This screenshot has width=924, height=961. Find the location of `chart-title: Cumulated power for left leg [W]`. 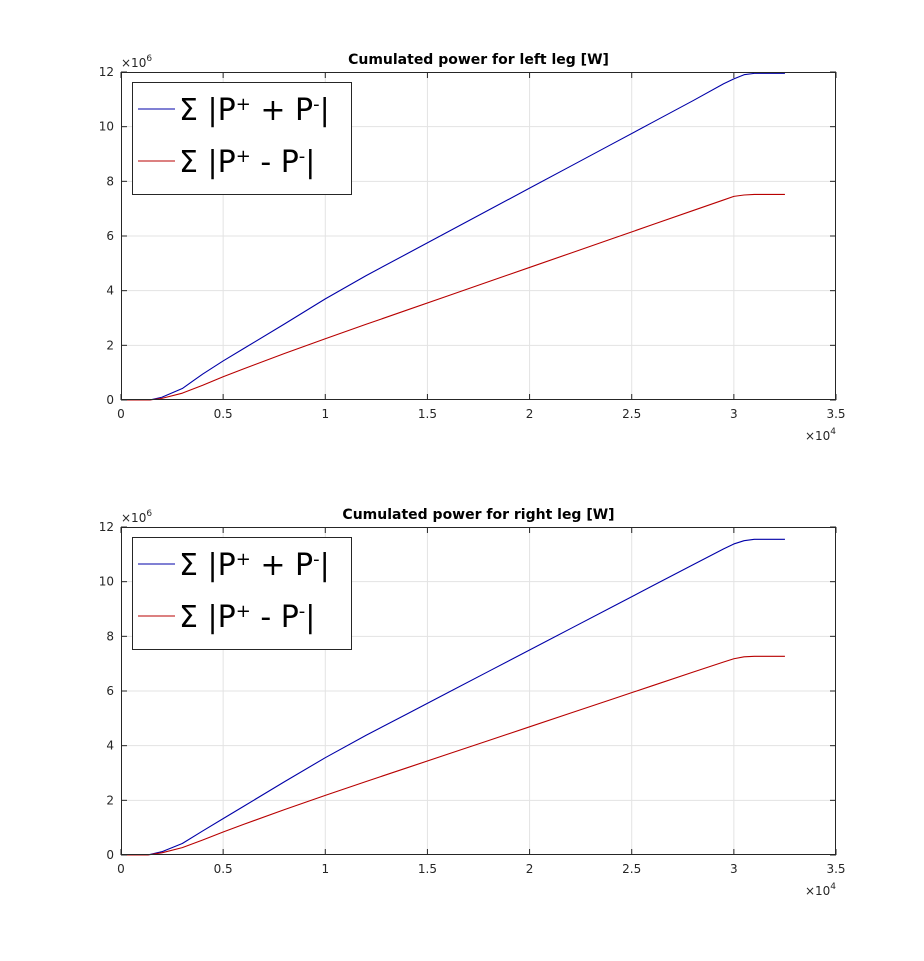

chart-title: Cumulated power for left leg [W] is located at coordinates (478, 60).